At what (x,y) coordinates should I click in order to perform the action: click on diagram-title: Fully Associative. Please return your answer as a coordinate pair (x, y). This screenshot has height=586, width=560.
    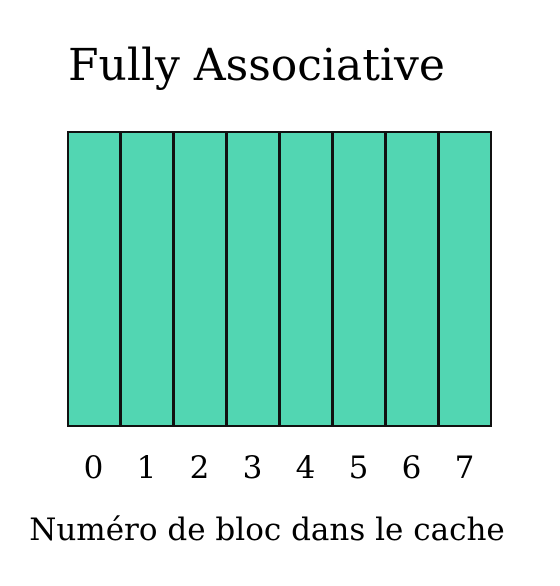
    Looking at the image, I should click on (256, 65).